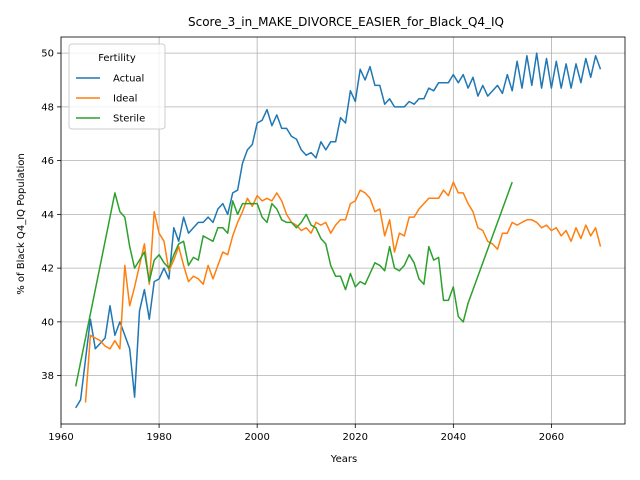 The height and width of the screenshot is (480, 640). What do you see at coordinates (47, 269) in the screenshot?
I see `y-tick-label: 42` at bounding box center [47, 269].